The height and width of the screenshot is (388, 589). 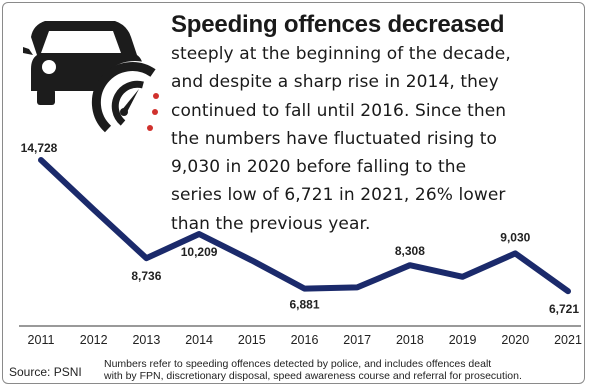 What do you see at coordinates (564, 309) in the screenshot?
I see `data-label-2021: 6,721` at bounding box center [564, 309].